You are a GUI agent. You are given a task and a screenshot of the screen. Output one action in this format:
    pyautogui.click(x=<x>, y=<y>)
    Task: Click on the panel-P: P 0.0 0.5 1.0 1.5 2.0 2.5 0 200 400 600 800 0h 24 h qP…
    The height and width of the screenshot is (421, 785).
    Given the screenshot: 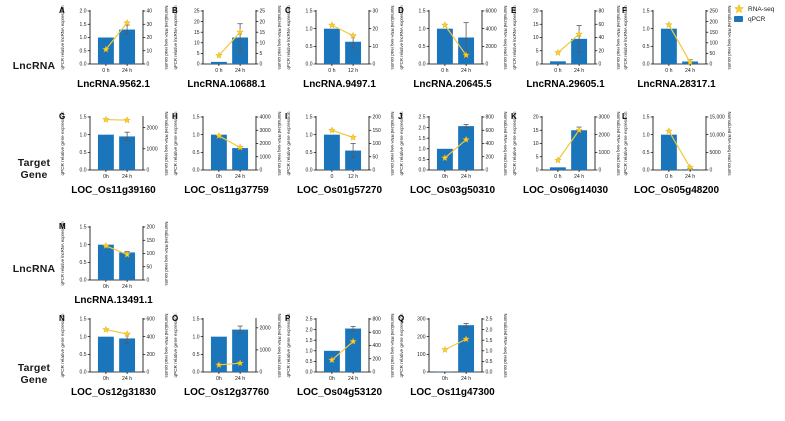 What is the action you would take?
    pyautogui.click(x=339, y=355)
    